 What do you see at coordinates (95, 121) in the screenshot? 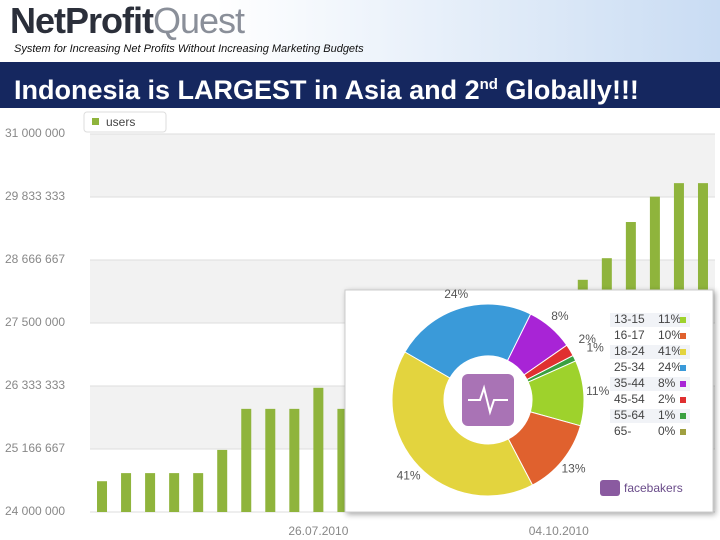
I see `legend-swatch` at bounding box center [95, 121].